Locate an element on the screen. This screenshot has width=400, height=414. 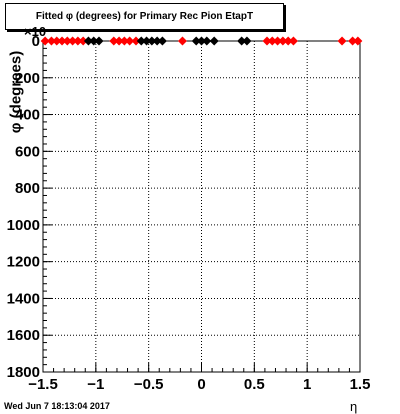
y-tick-label: 400 is located at coordinates (27, 115).